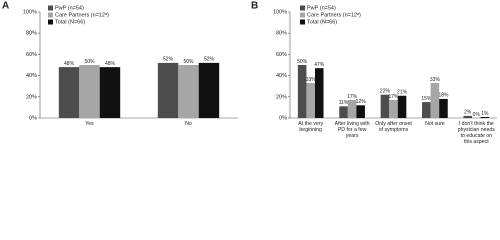  What do you see at coordinates (485, 114) in the screenshot?
I see `value-label: 1%` at bounding box center [485, 114].